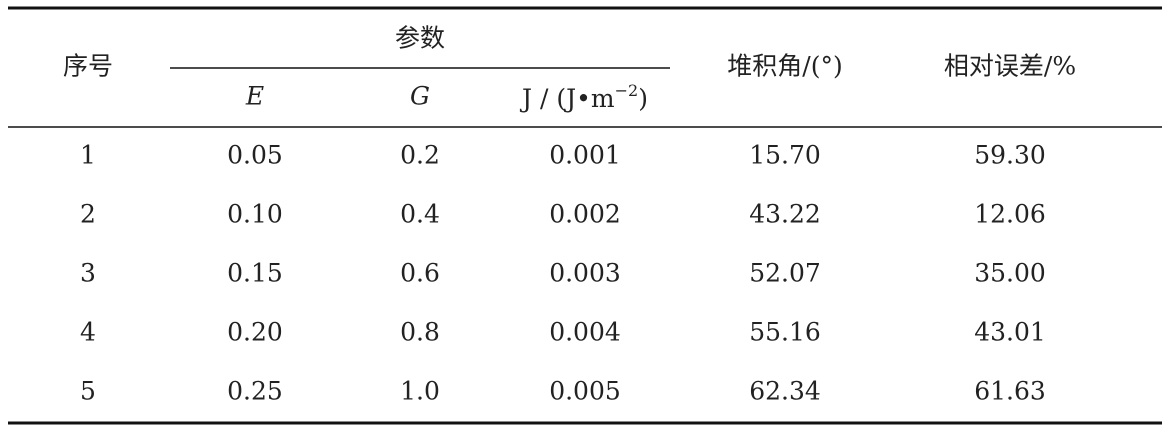 The height and width of the screenshot is (432, 1168). I want to click on header-cell: G, so click(420, 96).